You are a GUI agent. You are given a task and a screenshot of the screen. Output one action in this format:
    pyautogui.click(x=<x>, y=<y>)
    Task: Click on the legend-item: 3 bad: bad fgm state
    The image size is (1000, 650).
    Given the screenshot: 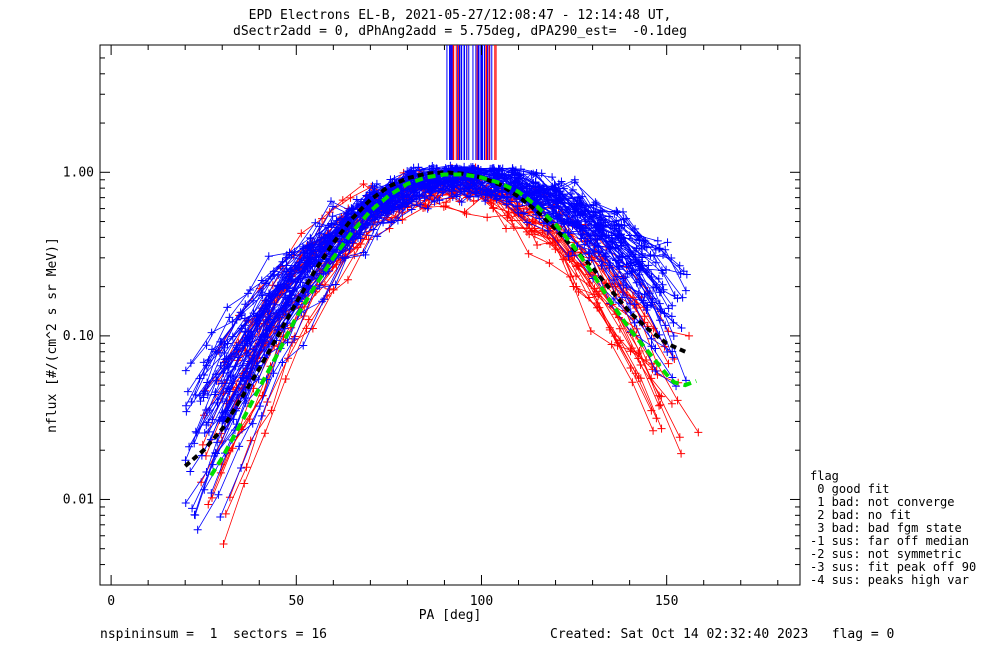 What is the action you would take?
    pyautogui.click(x=886, y=528)
    